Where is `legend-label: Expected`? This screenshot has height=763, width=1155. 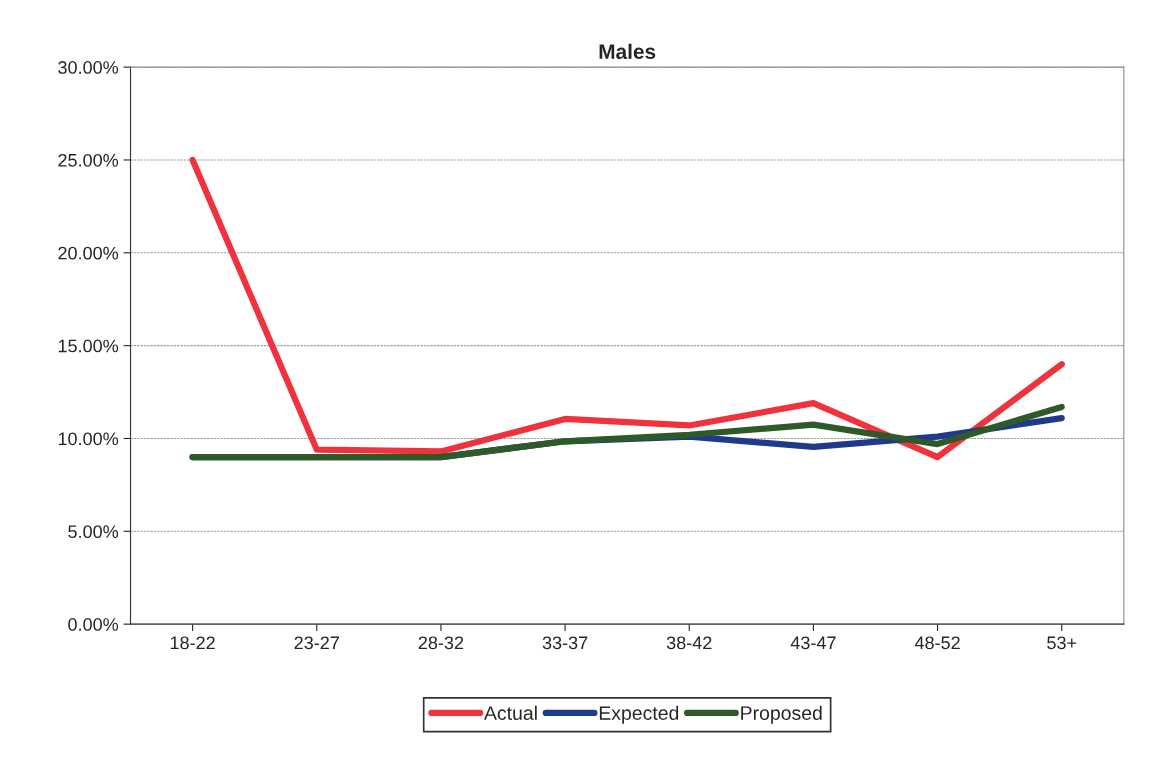 legend-label: Expected is located at coordinates (639, 714).